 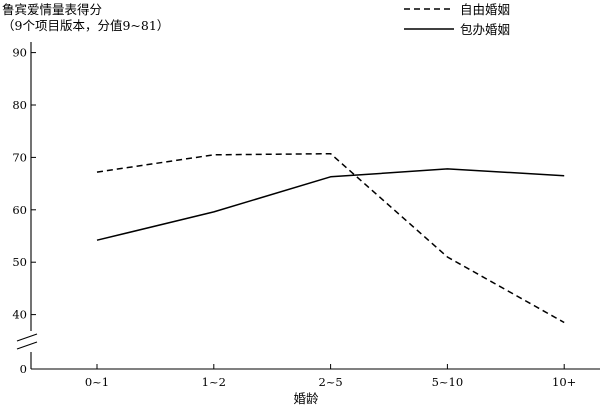 What do you see at coordinates (306, 398) in the screenshot?
I see `x-axis-title: 婚龄` at bounding box center [306, 398].